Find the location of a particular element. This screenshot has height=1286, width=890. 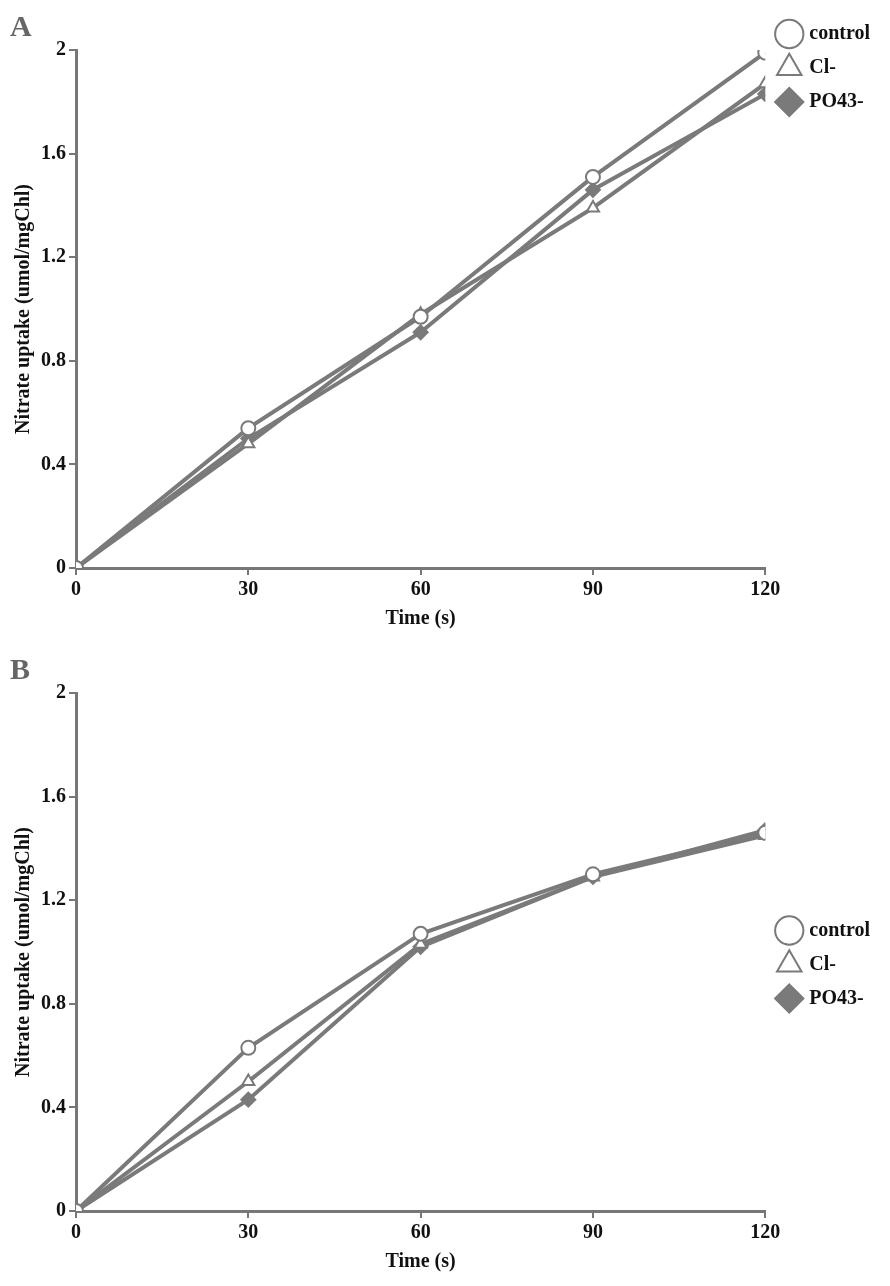

chart-title: B is located at coordinates (20, 668).